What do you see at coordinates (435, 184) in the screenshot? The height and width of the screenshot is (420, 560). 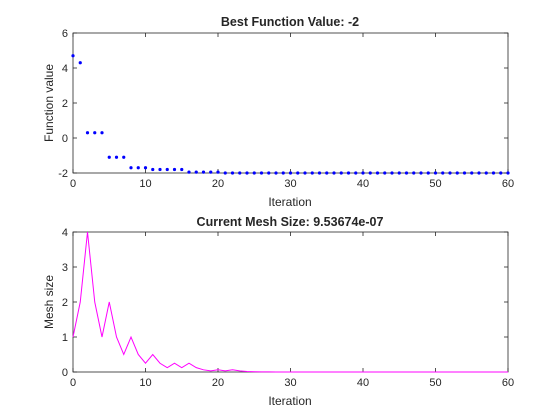 I see `plot1-xtick-label: 50` at bounding box center [435, 184].